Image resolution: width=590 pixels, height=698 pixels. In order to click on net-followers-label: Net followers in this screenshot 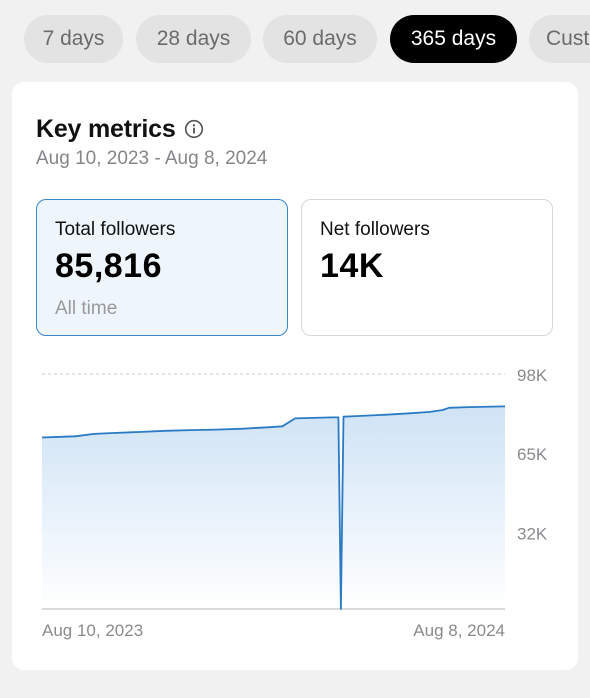, I will do `click(375, 229)`.